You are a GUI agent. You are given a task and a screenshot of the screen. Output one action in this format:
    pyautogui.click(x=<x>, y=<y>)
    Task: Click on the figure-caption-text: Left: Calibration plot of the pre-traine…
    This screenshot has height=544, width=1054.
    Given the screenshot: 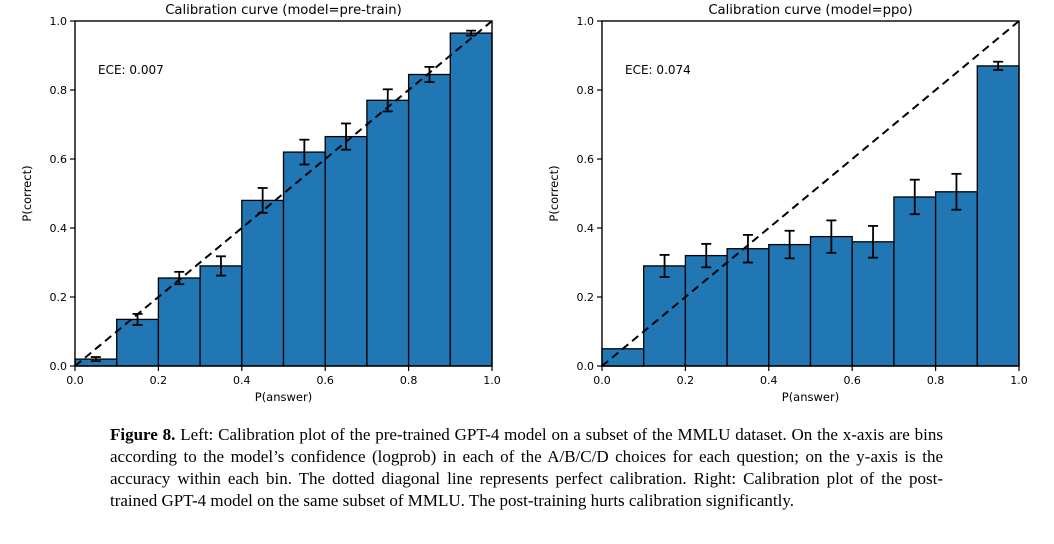 What is the action you would take?
    pyautogui.click(x=526, y=467)
    